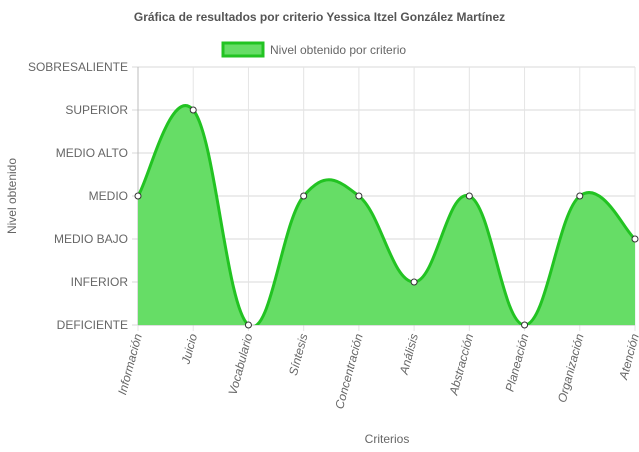 The width and height of the screenshot is (639, 452). What do you see at coordinates (91, 239) in the screenshot?
I see `y-tick-label: MEDIO BAJO` at bounding box center [91, 239].